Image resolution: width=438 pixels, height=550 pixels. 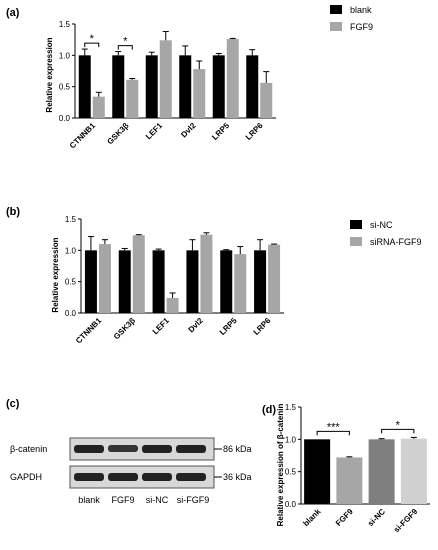 I want to click on blot-lane-si-fgf9: si-FGF9, so click(x=193, y=500).